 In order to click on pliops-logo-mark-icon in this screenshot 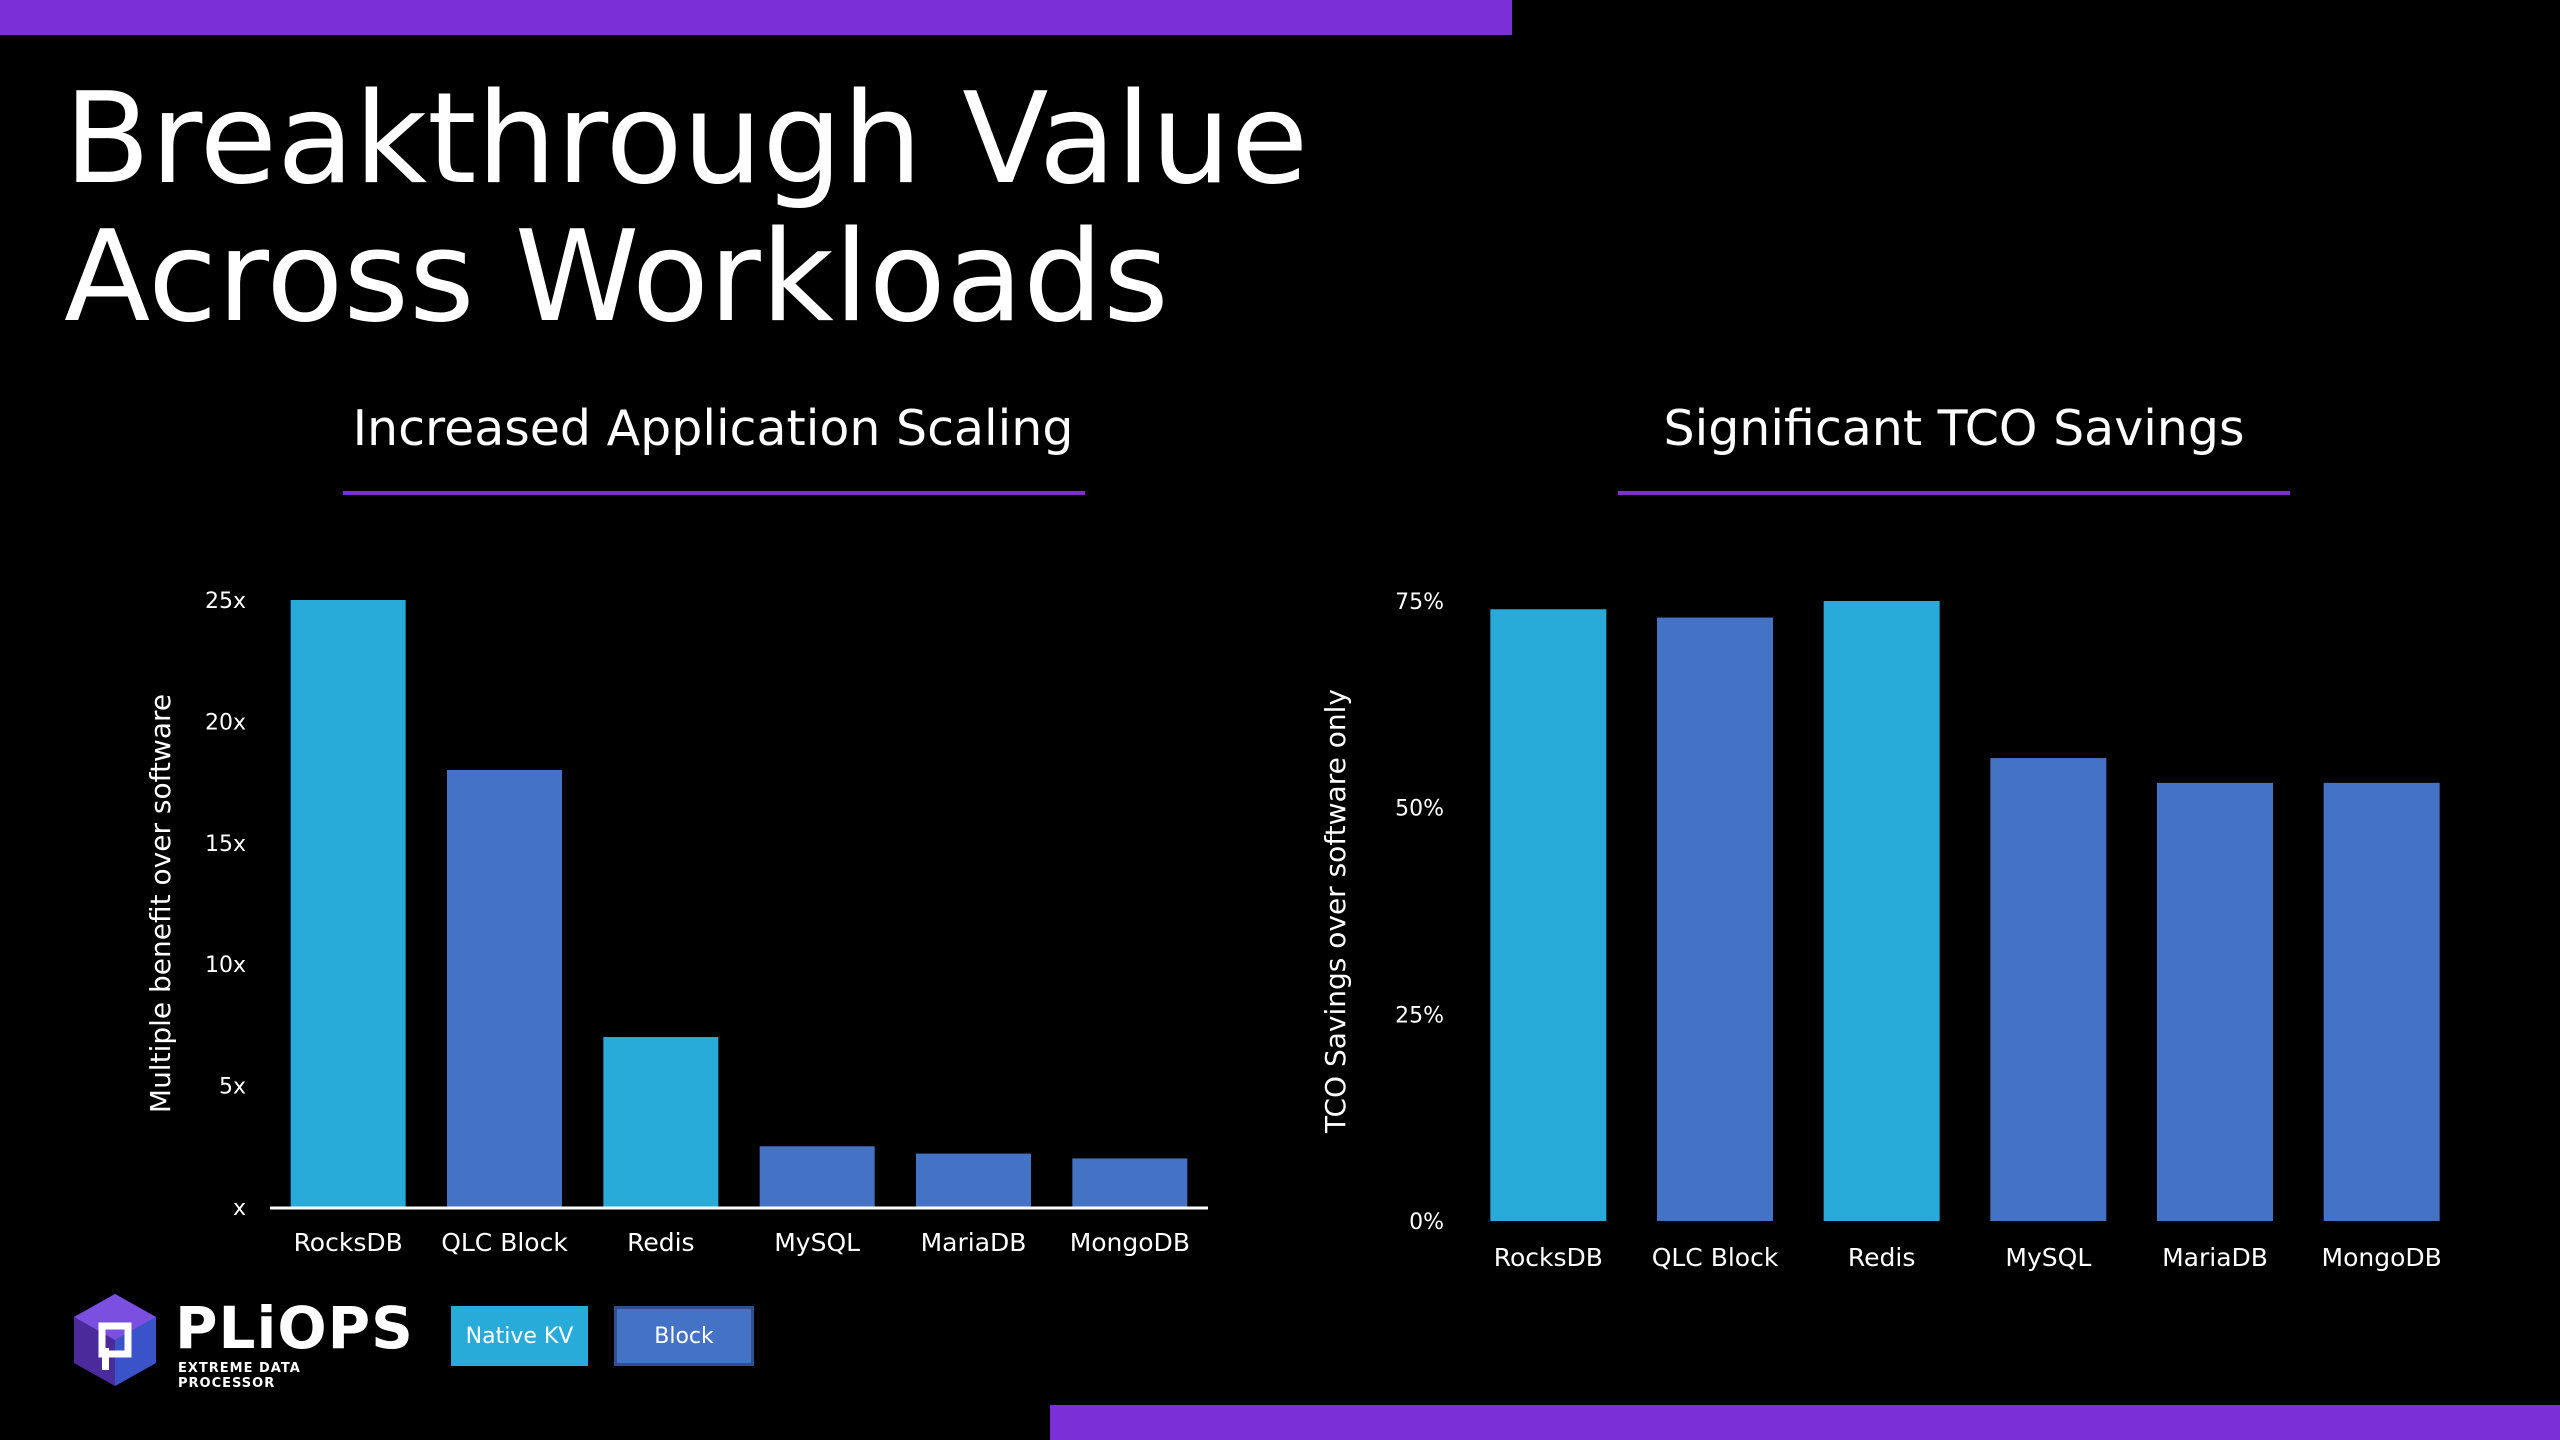, I will do `click(115, 1340)`.